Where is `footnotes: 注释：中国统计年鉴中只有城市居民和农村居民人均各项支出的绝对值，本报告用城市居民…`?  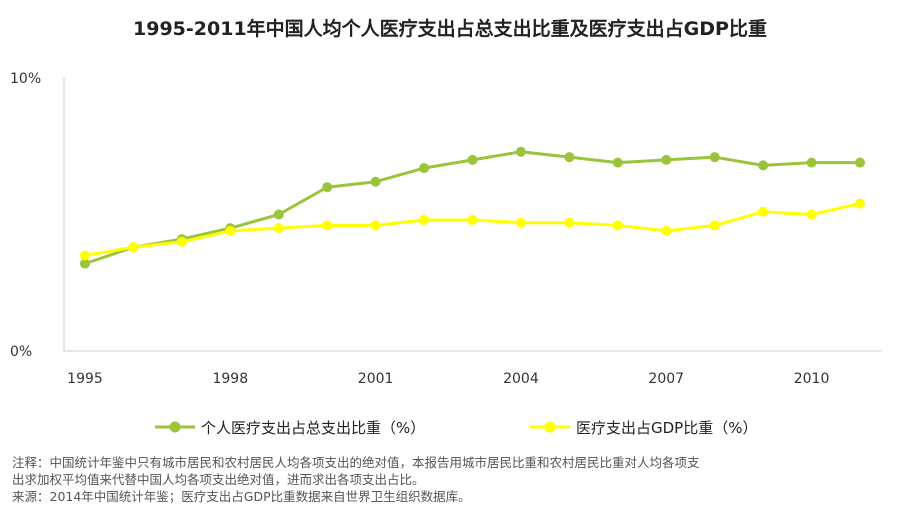 footnotes: 注释：中国统计年鉴中只有城市居民和农村居民人均各项支出的绝对值，本报告用城市居民… is located at coordinates (452, 479).